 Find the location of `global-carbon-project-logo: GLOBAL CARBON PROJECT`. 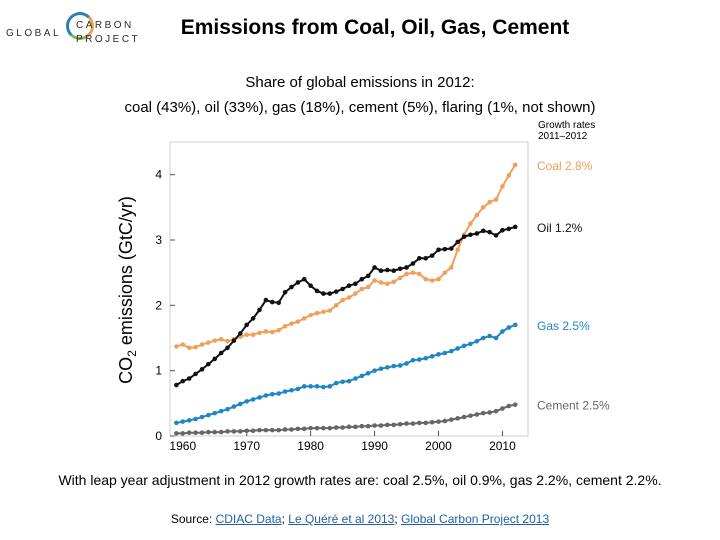

global-carbon-project-logo: GLOBAL CARBON PROJECT is located at coordinates (72, 31).